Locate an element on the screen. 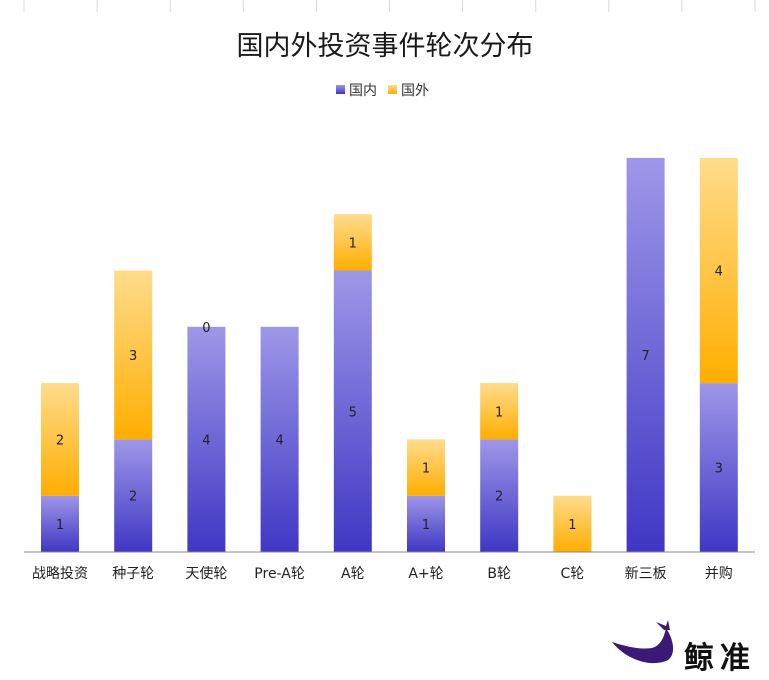 This screenshot has height=680, width=769. x-tick-label-4: A轮 is located at coordinates (353, 574).